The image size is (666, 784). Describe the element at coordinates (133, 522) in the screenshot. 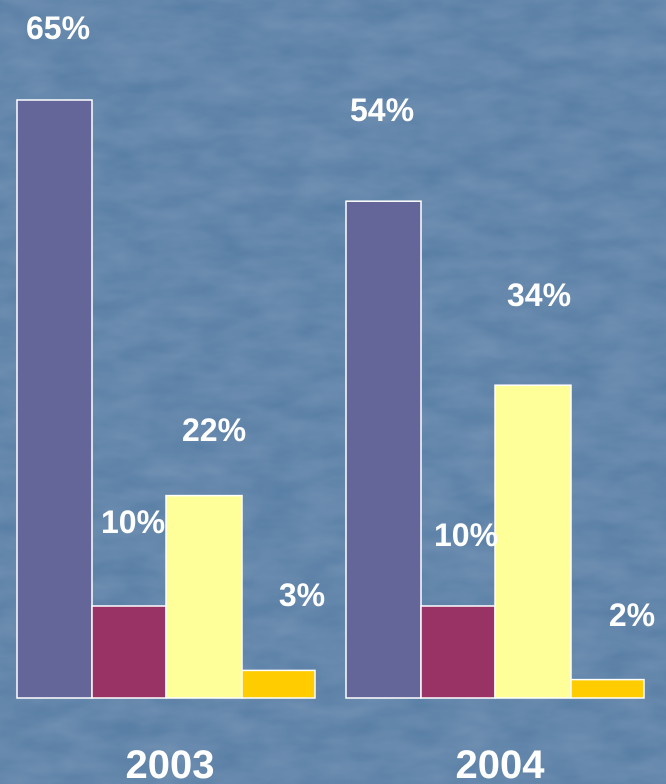

I see `data-label-2003-series-2: 10%` at that location.